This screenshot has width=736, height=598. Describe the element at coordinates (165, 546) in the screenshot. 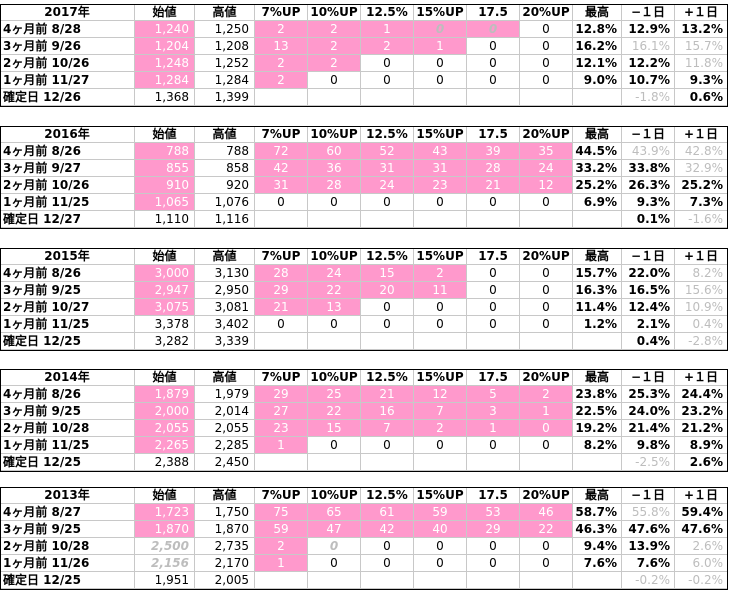

I see `cell-start: 2,500` at that location.